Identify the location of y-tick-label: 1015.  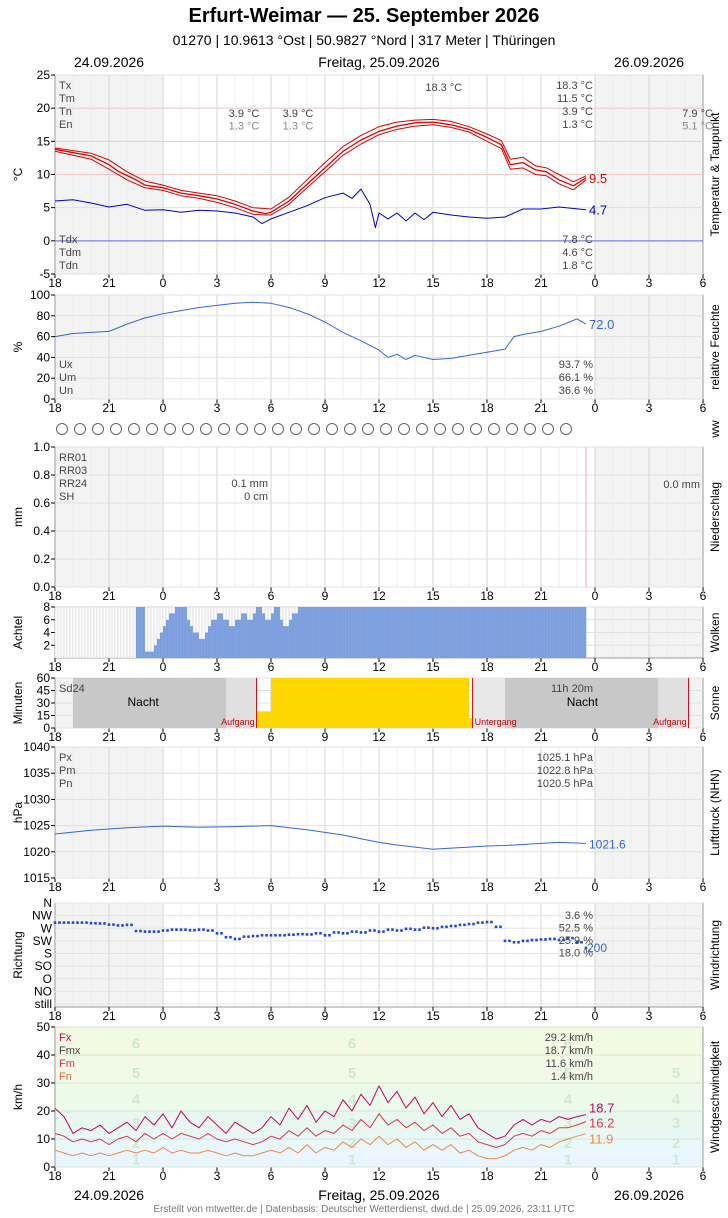
(36, 878).